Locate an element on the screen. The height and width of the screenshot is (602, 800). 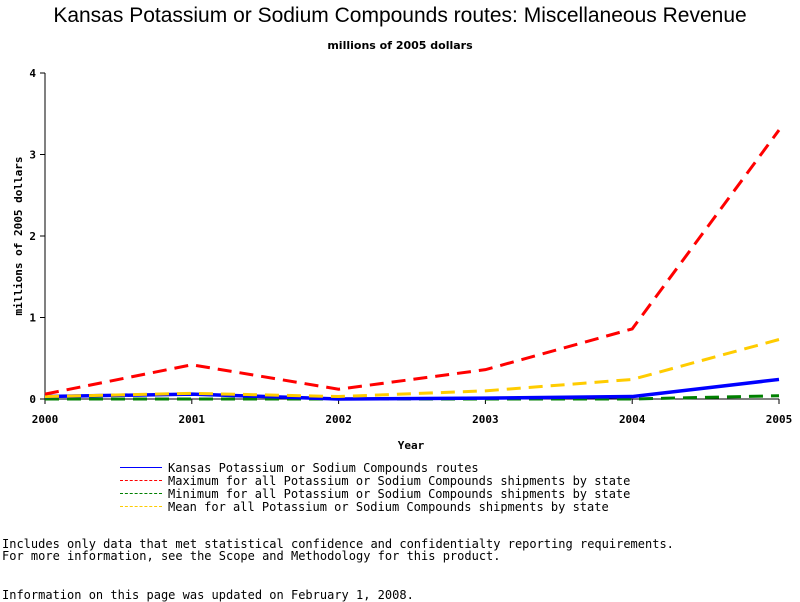
series-line-mean is located at coordinates (412, 368).